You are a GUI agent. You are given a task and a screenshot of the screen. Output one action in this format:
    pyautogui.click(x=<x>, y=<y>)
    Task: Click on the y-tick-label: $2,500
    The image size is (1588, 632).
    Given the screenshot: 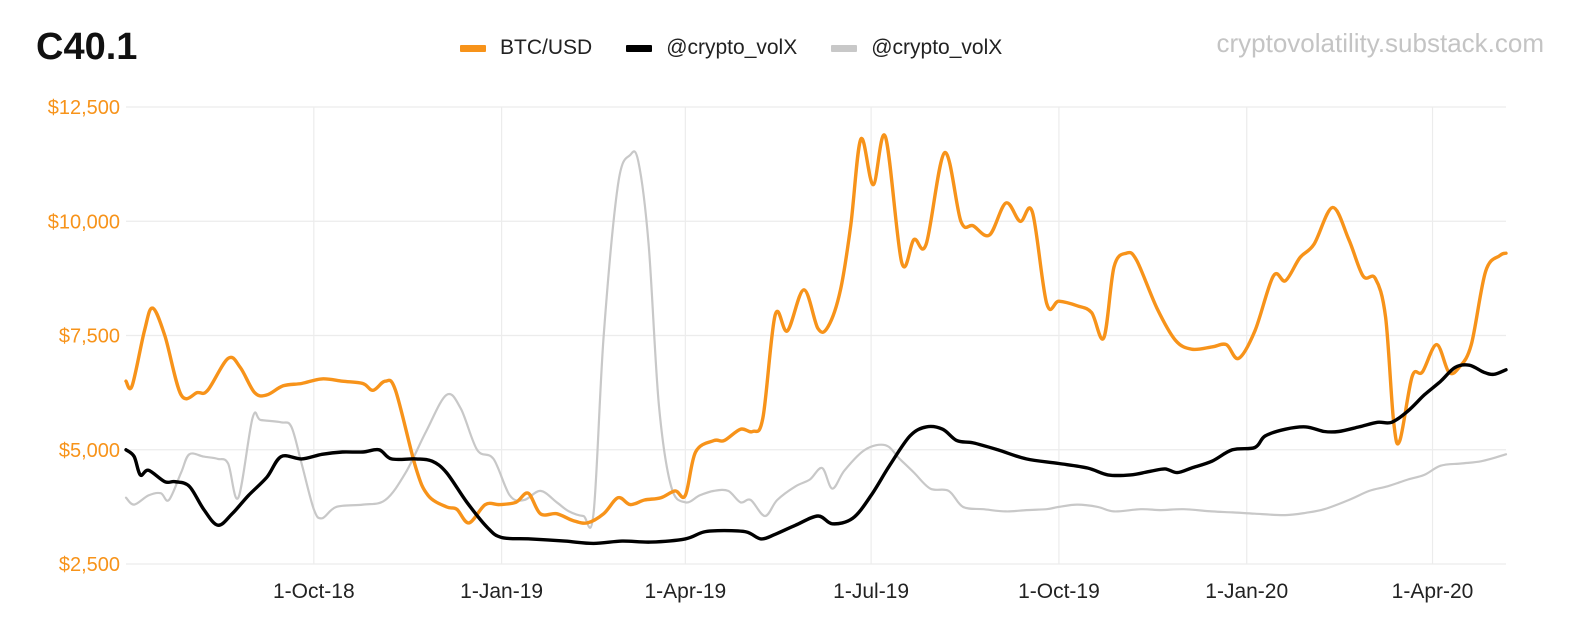 What is the action you would take?
    pyautogui.click(x=89, y=565)
    